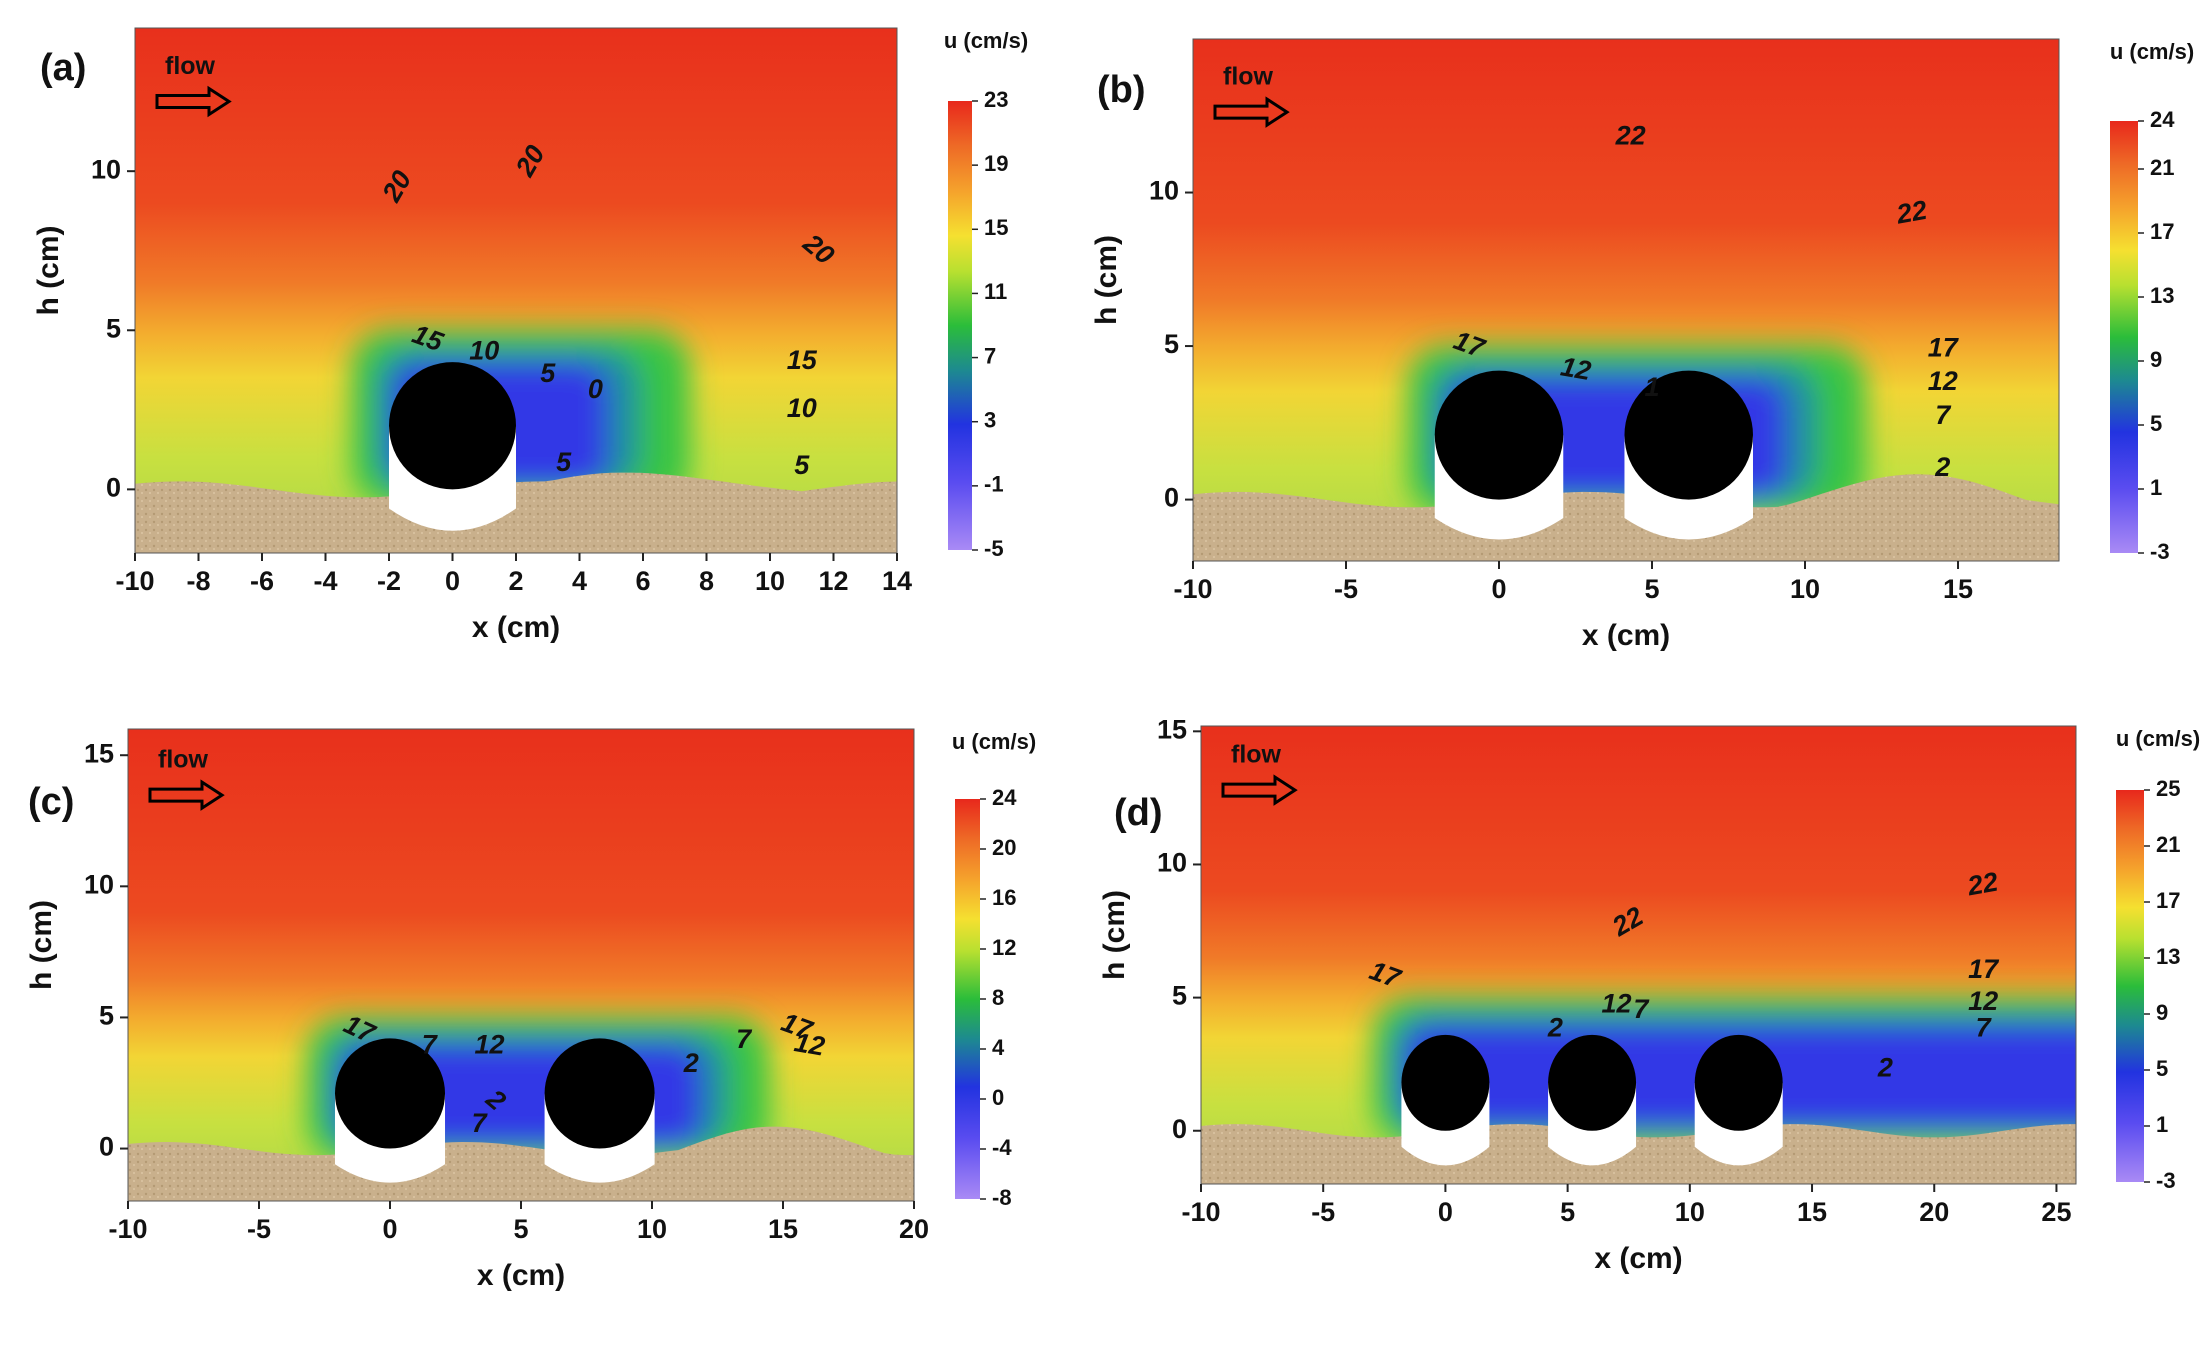 Image resolution: width=2210 pixels, height=1360 pixels. I want to click on x-tick-label: -6, so click(262, 581).